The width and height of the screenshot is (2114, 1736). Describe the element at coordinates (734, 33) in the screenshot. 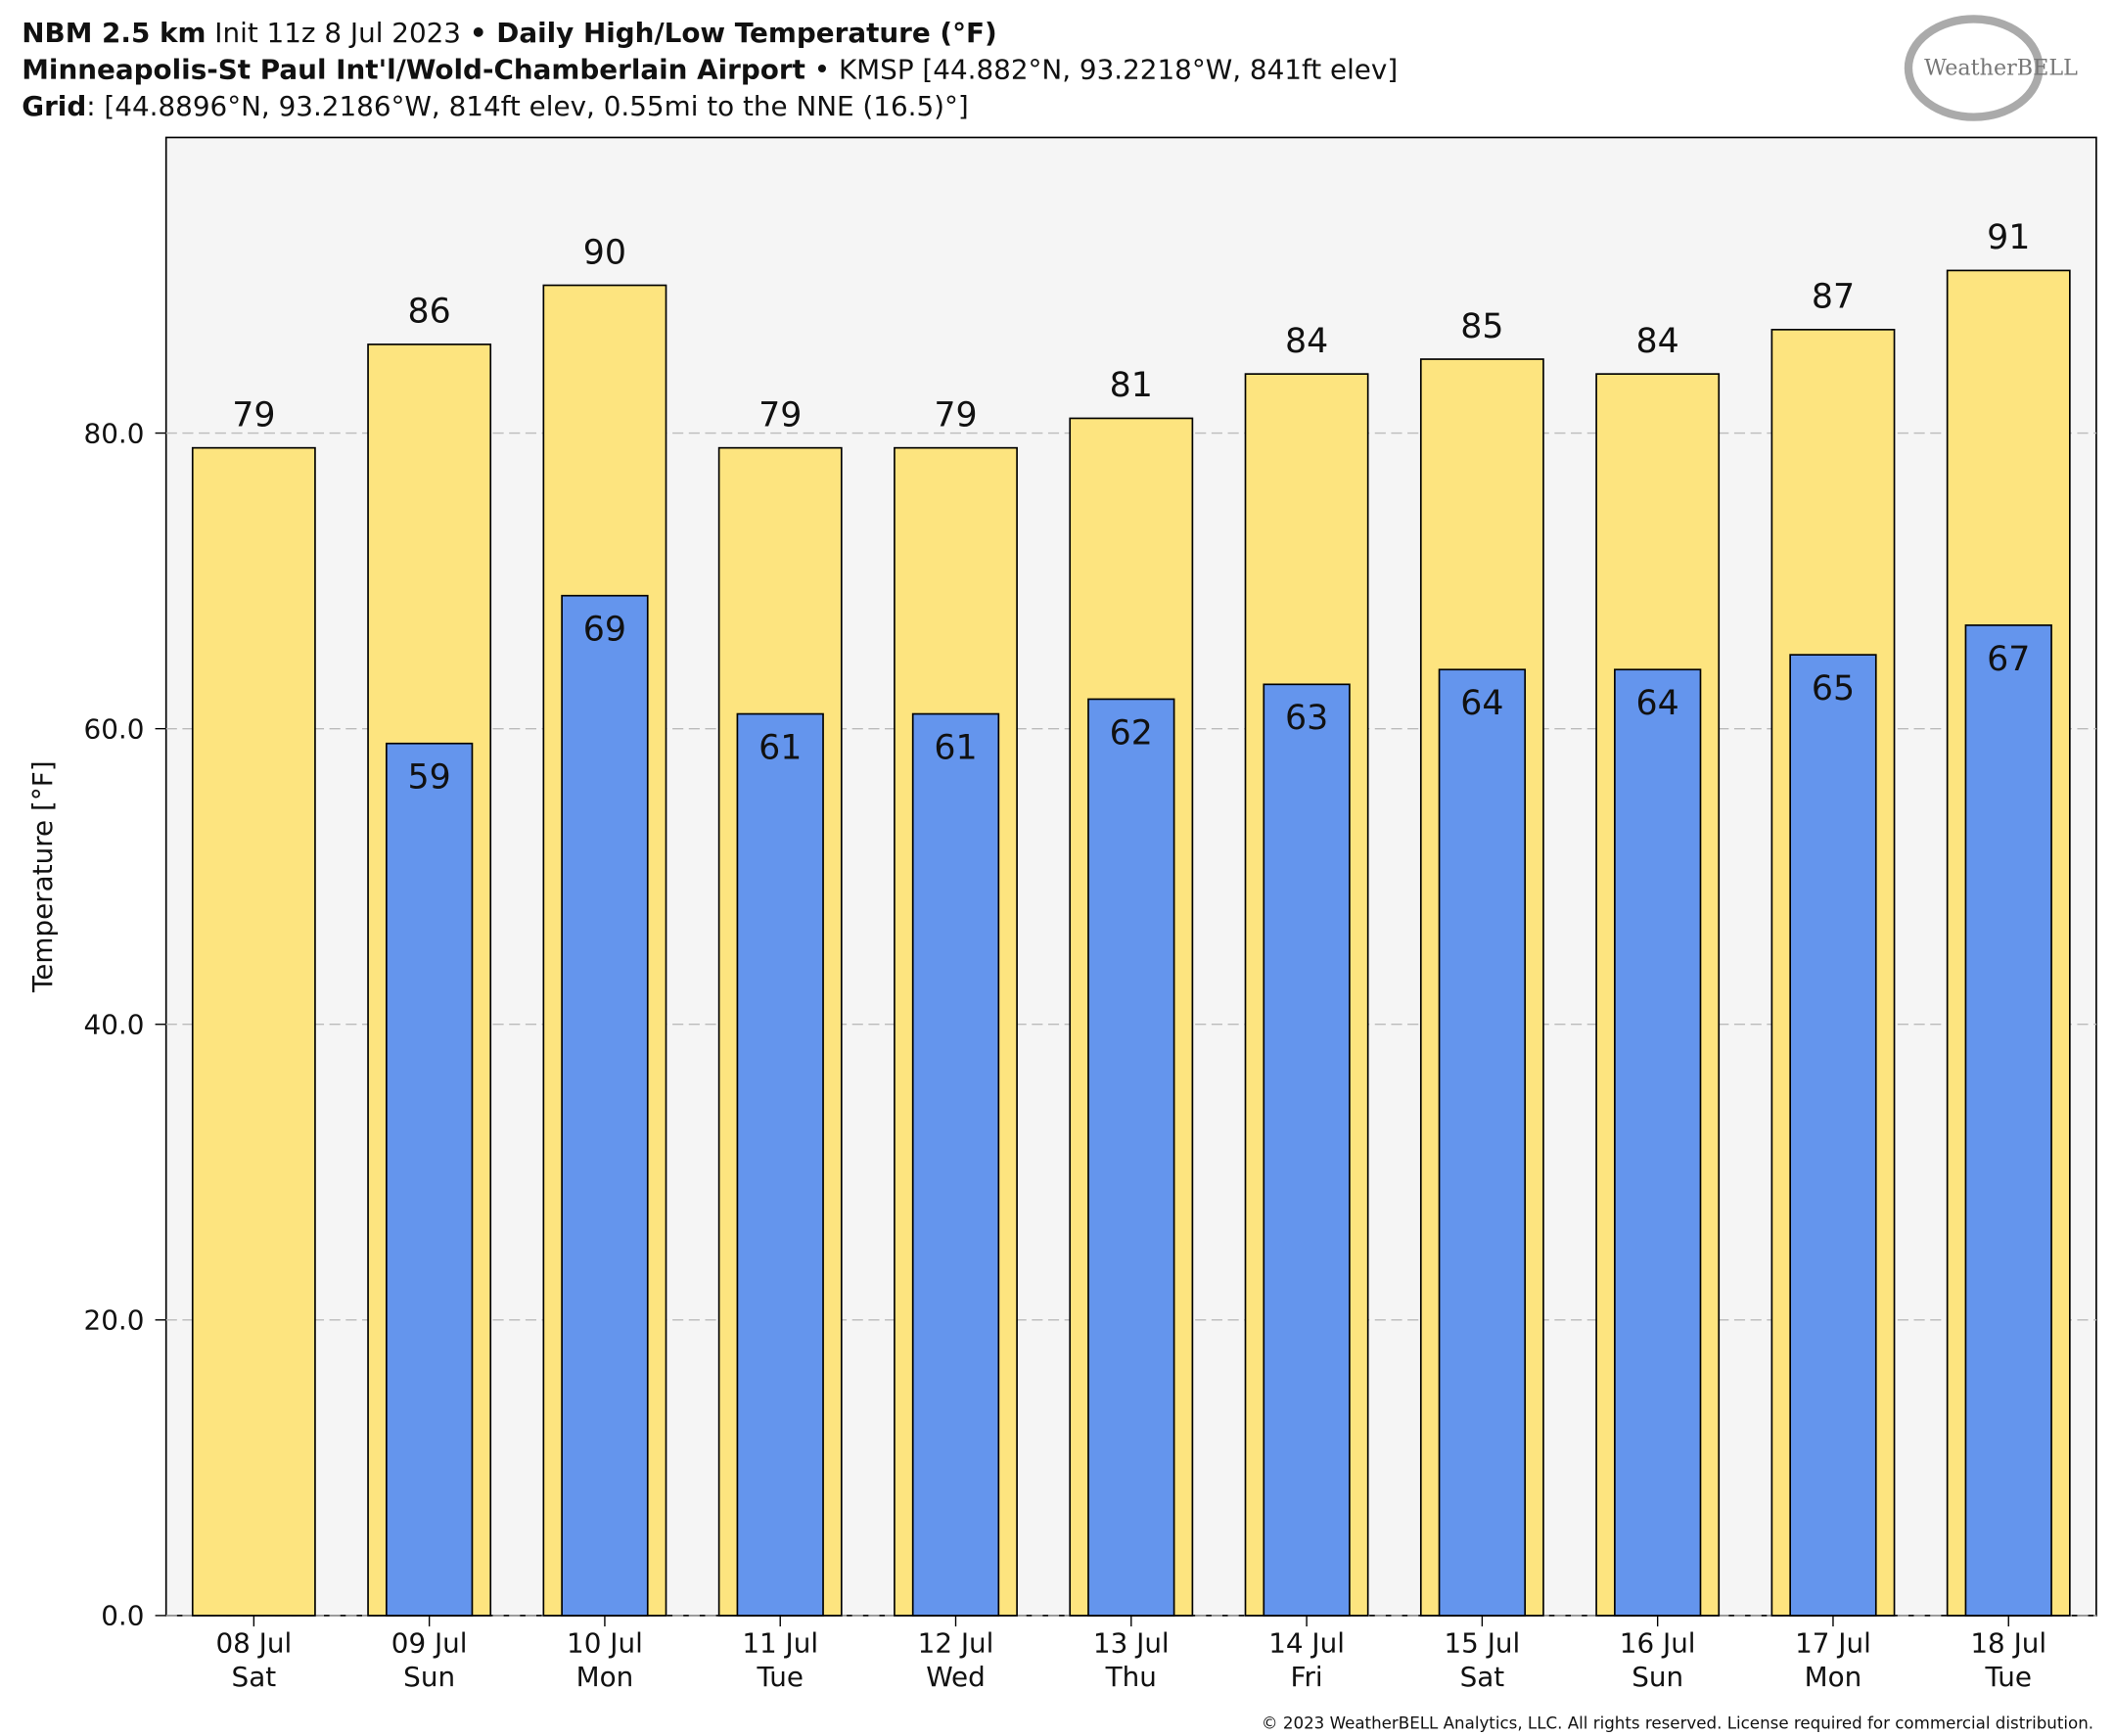

I see `product: • Daily High/Low Temperature (°F)` at that location.